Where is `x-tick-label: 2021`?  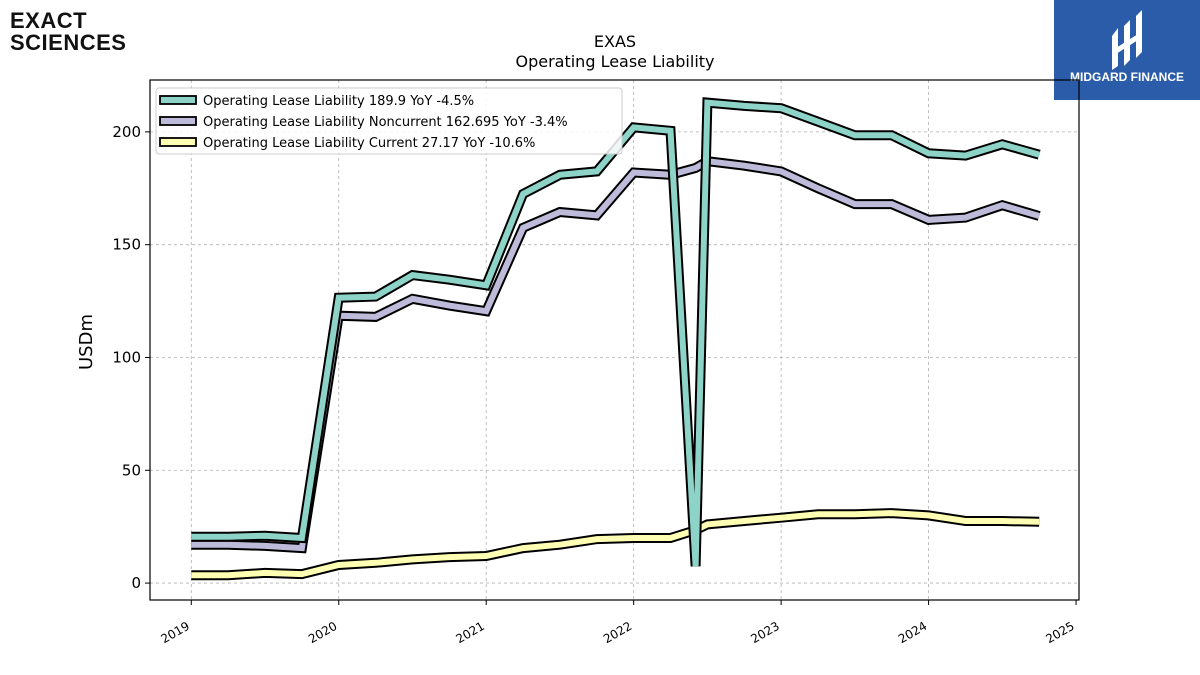 x-tick-label: 2021 is located at coordinates (469, 632).